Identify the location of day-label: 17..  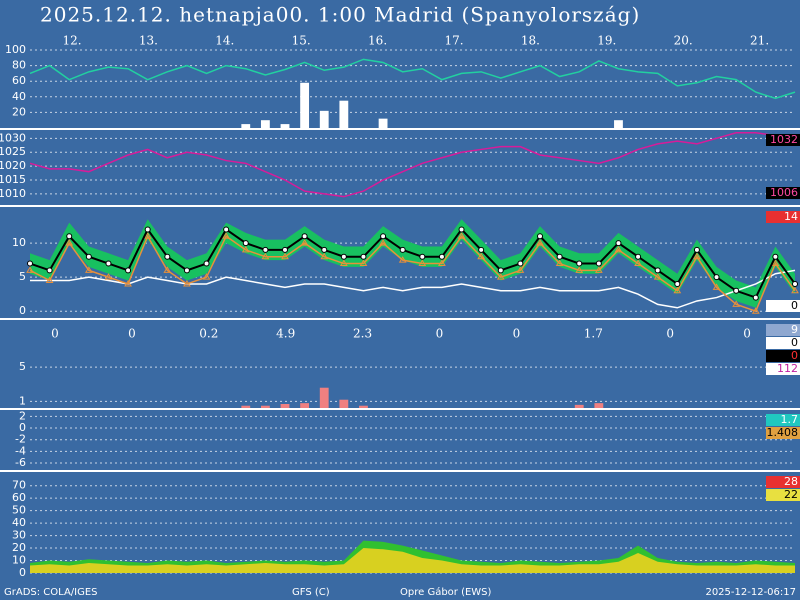
(453, 41).